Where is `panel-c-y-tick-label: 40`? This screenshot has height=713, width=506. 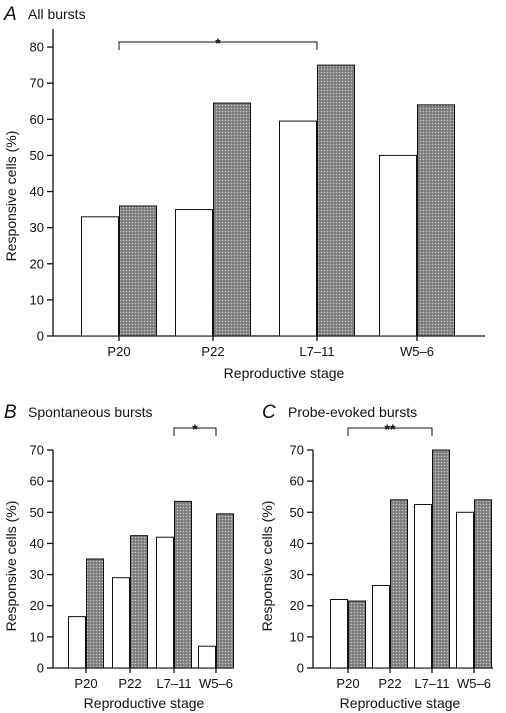 panel-c-y-tick-label: 40 is located at coordinates (297, 543).